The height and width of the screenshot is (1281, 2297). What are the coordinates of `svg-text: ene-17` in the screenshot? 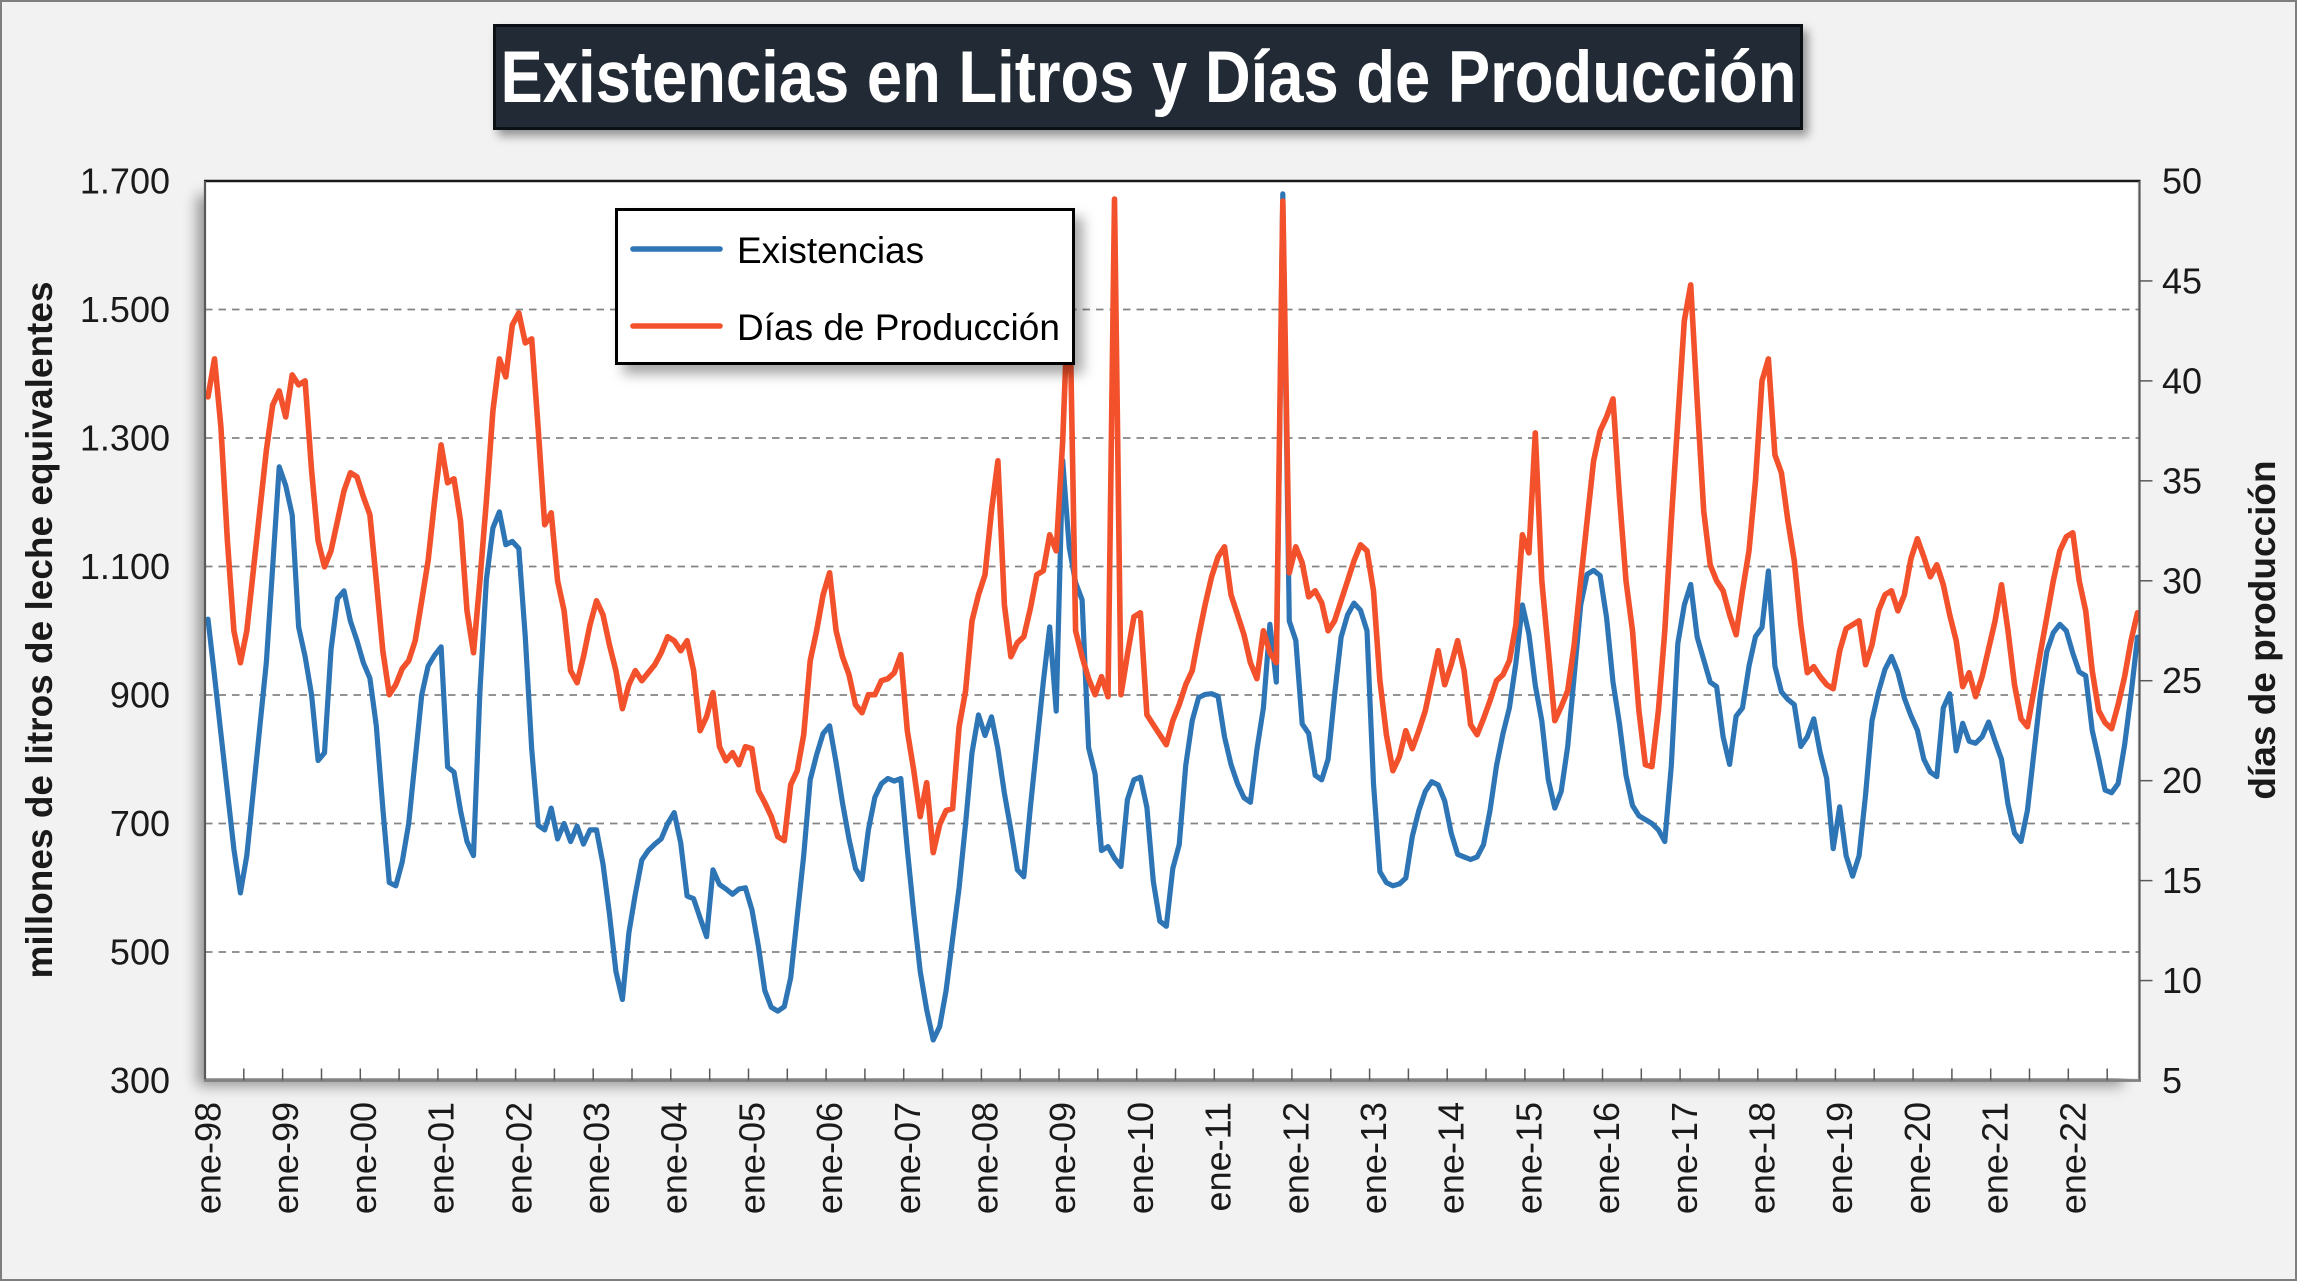 It's located at (1684, 1158).